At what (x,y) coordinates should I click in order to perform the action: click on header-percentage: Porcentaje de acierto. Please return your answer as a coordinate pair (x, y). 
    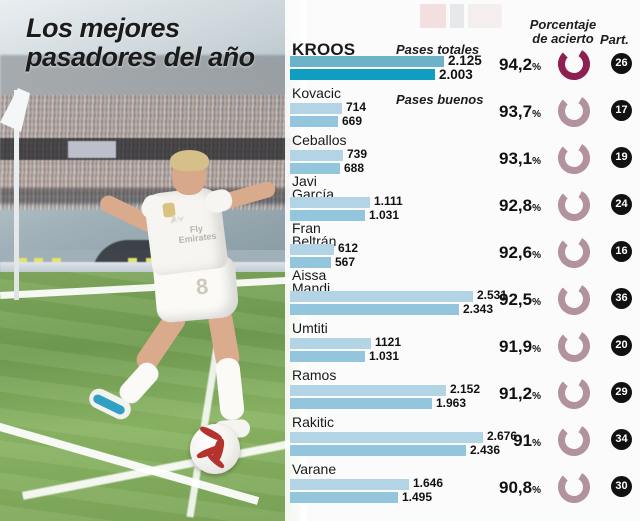
    Looking at the image, I should click on (563, 32).